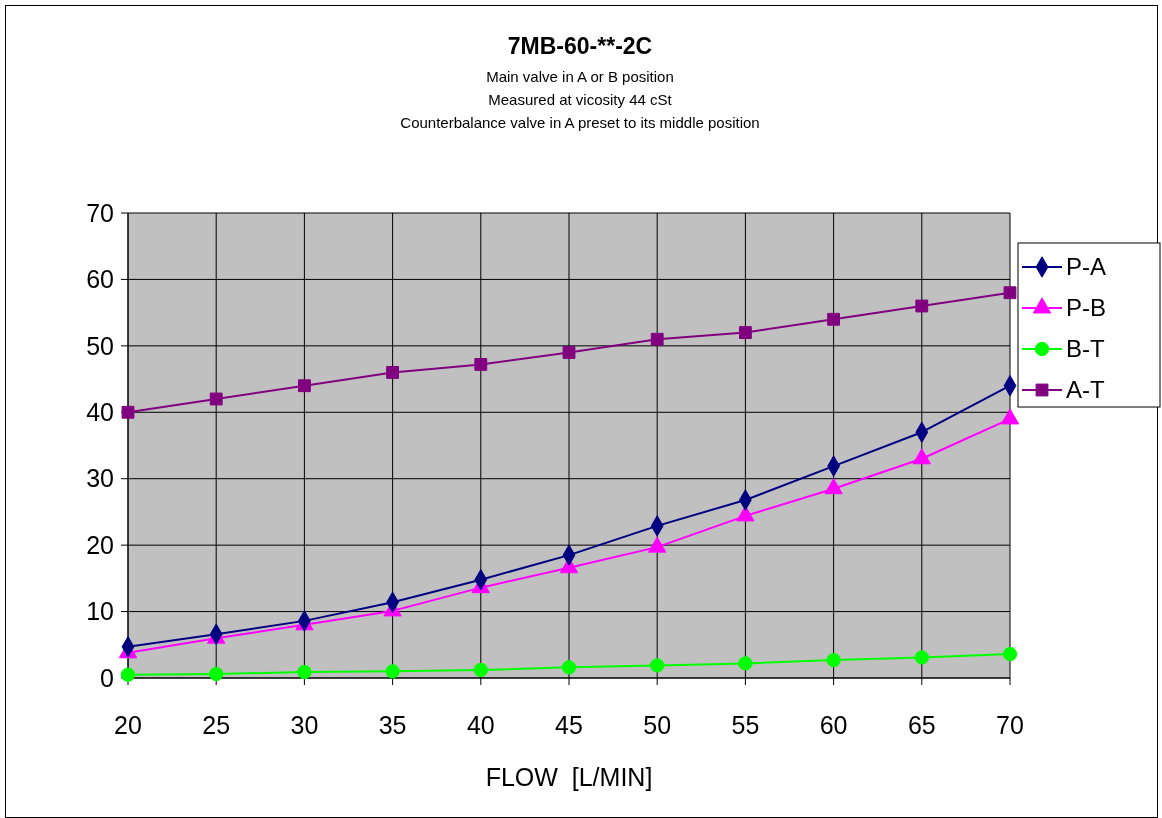 Image resolution: width=1162 pixels, height=818 pixels. Describe the element at coordinates (100, 345) in the screenshot. I see `y-tick-label: 50` at that location.